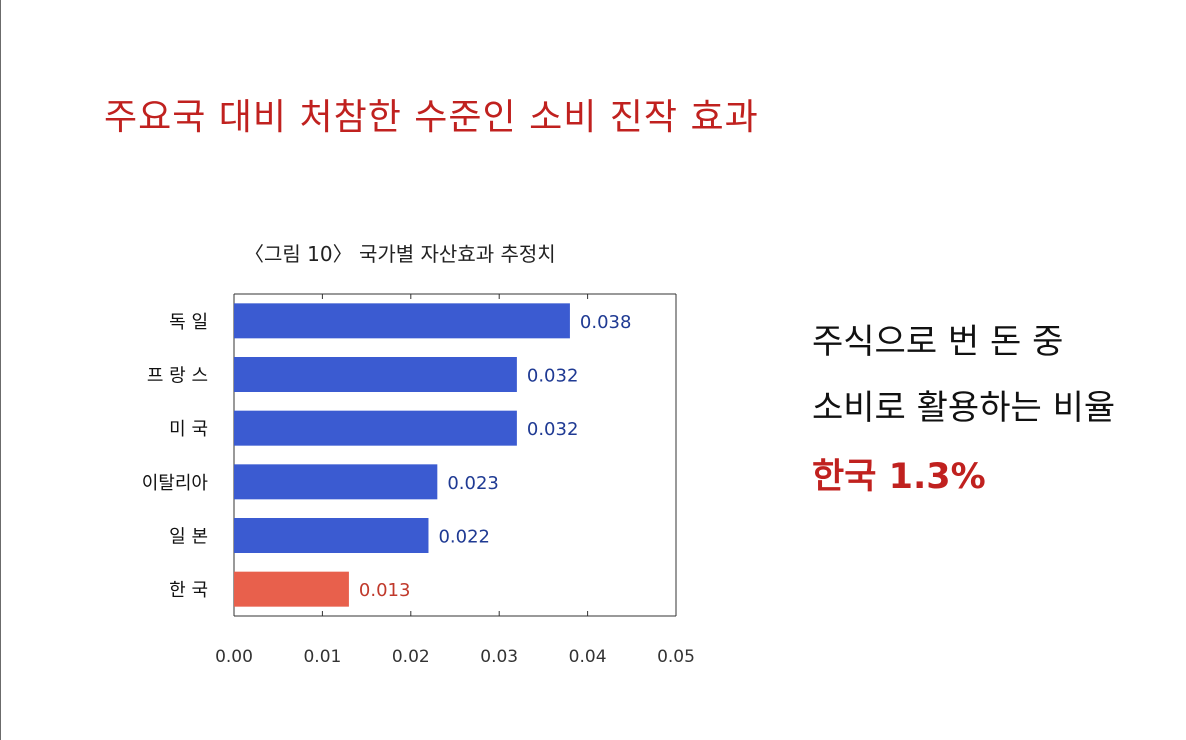 The width and height of the screenshot is (1186, 740). Describe the element at coordinates (188, 537) in the screenshot. I see `category-label: 일 본` at that location.